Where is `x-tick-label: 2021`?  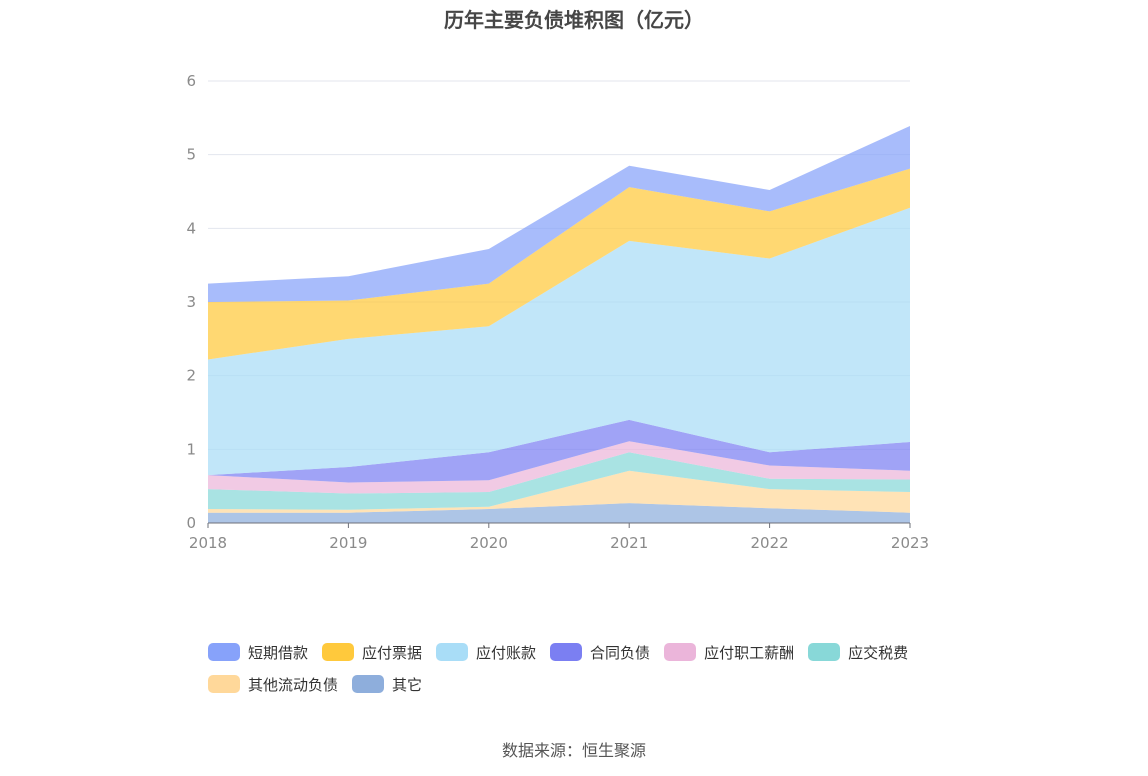 x-tick-label: 2021 is located at coordinates (629, 543).